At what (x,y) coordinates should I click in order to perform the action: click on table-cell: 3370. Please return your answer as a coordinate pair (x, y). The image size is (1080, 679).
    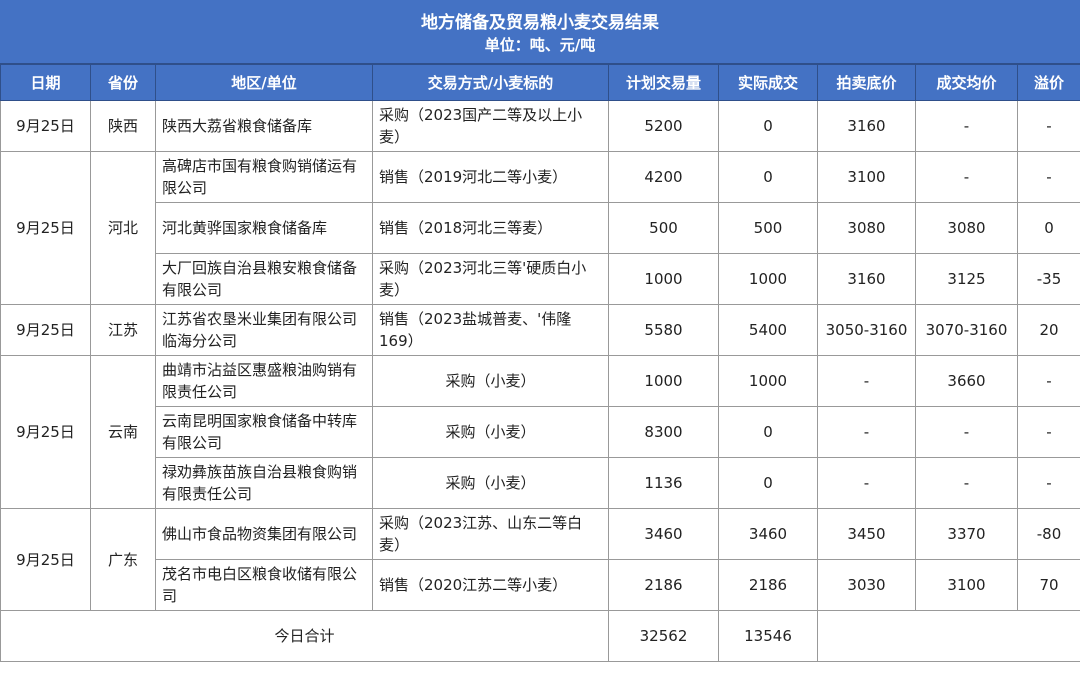
    Looking at the image, I should click on (966, 534).